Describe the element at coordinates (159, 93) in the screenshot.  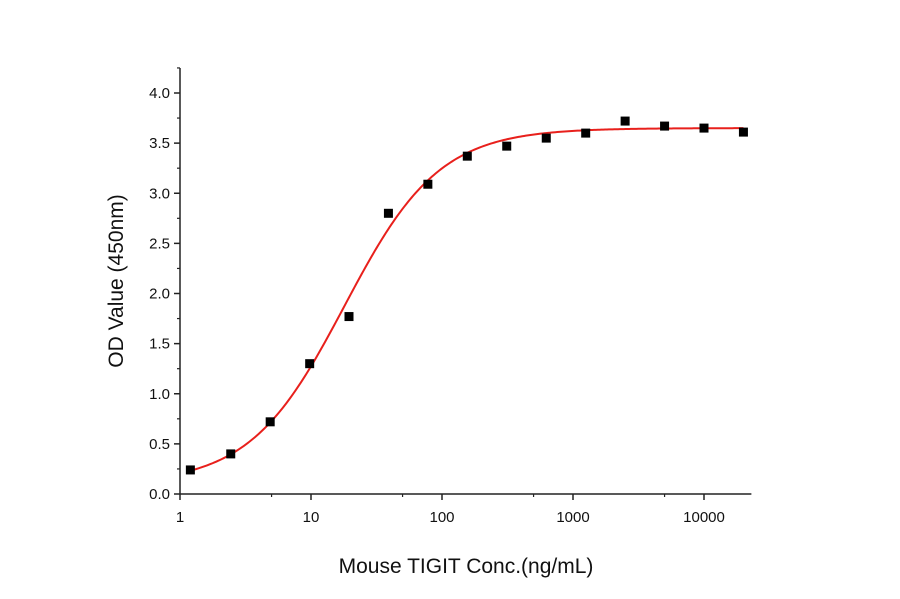
I see `y-tick-label: 4.0` at that location.